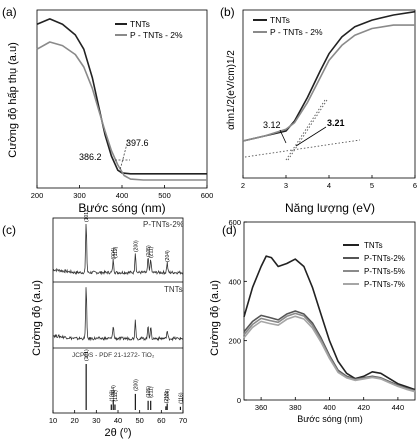 Image resolution: width=420 pixels, height=439 pixels. I want to click on peak-label: (200), so click(136, 246).